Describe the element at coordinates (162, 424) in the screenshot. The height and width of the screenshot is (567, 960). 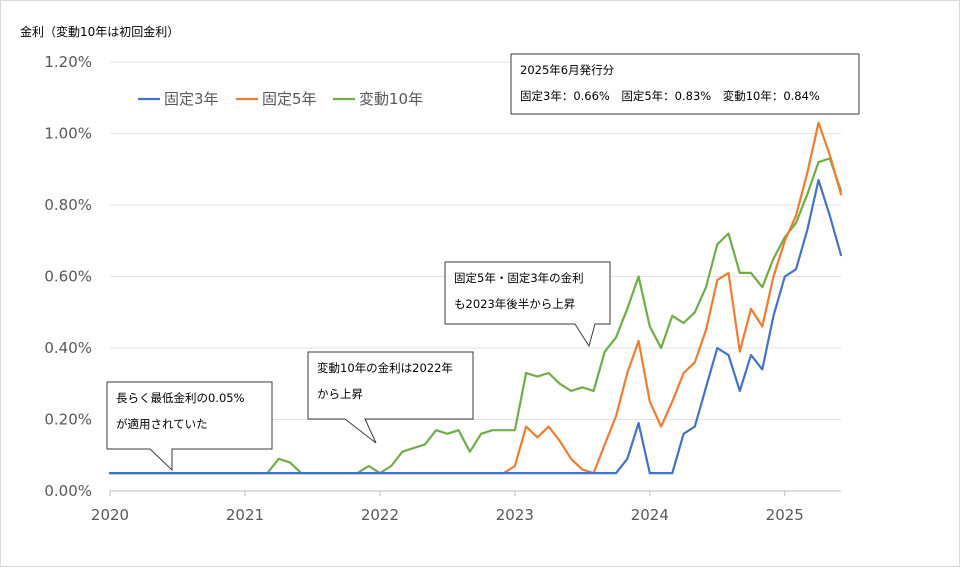
I see `callout-text: が適用されていた` at that location.